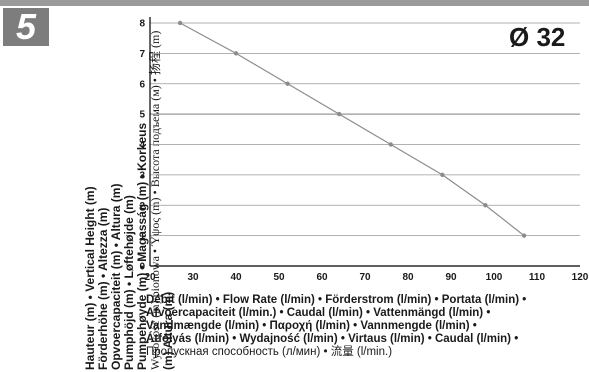 The image size is (589, 372). Describe the element at coordinates (580, 277) in the screenshot. I see `x-tick-label: 120` at that location.